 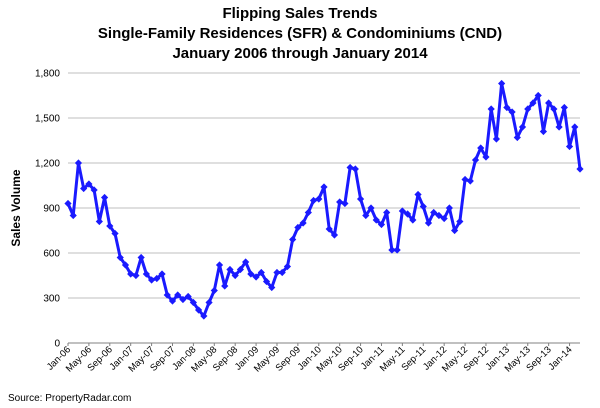 I want to click on y-tick-label: 600, so click(x=51, y=254).